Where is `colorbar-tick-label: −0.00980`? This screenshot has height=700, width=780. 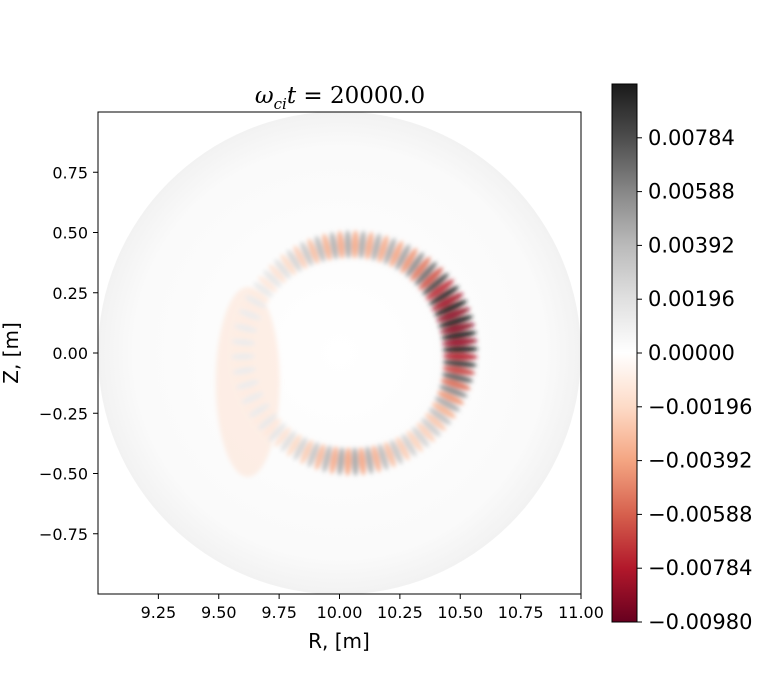
colorbar-tick-label: −0.00980 is located at coordinates (700, 622).